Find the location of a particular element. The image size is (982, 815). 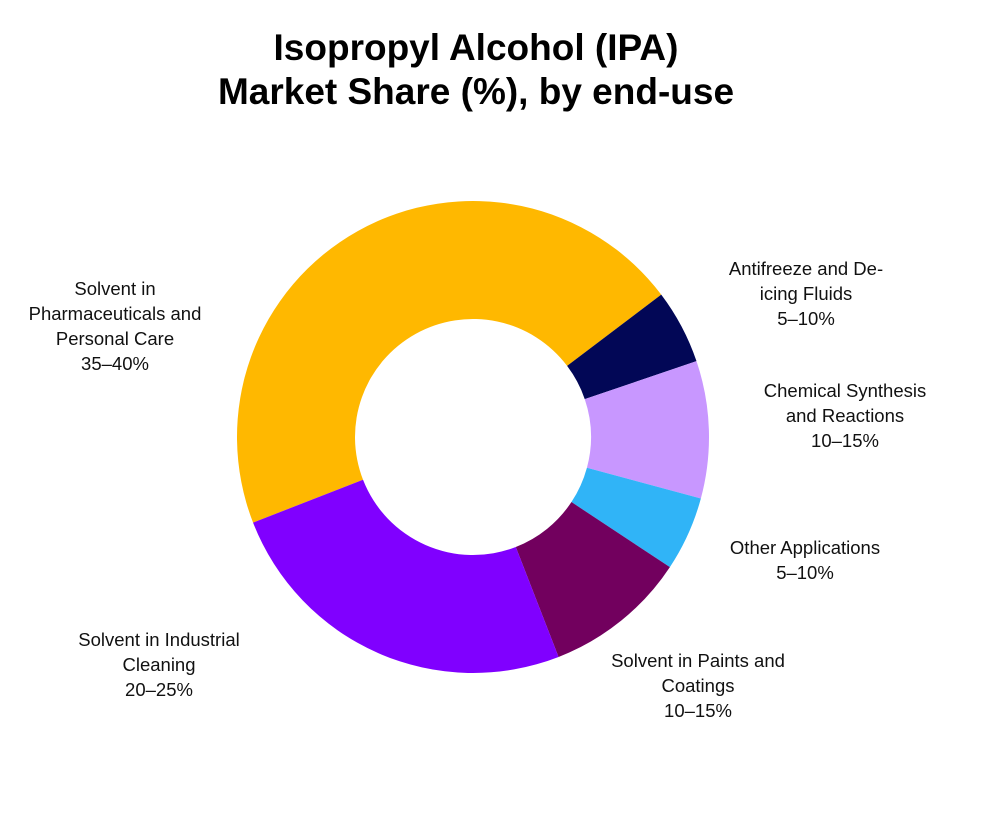

label-industrial-cleaning: Solvent in Industrial Cleaning 20–25% is located at coordinates (159, 664).